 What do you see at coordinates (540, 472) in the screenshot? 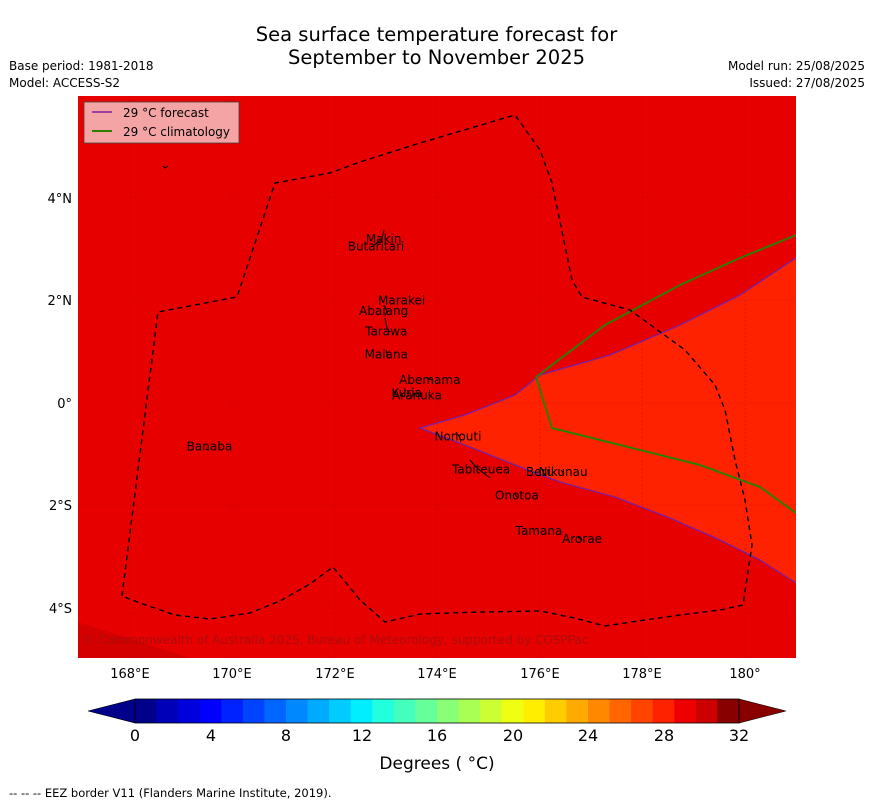
I see `island-label-beru: Beru` at bounding box center [540, 472].